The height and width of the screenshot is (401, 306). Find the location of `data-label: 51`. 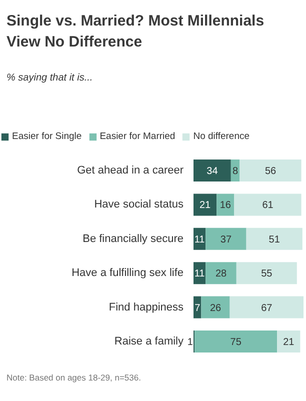

data-label: 51 is located at coordinates (274, 240).